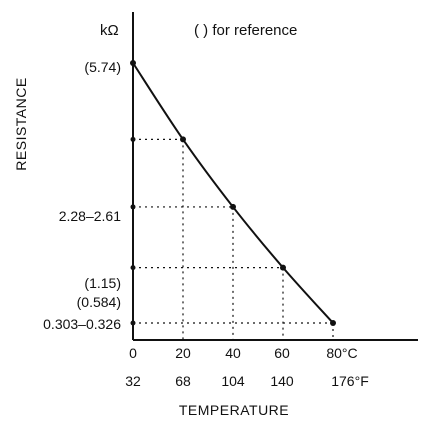 This screenshot has height=426, width=432. I want to click on y-axis-title: RESISTANCE, so click(21, 123).